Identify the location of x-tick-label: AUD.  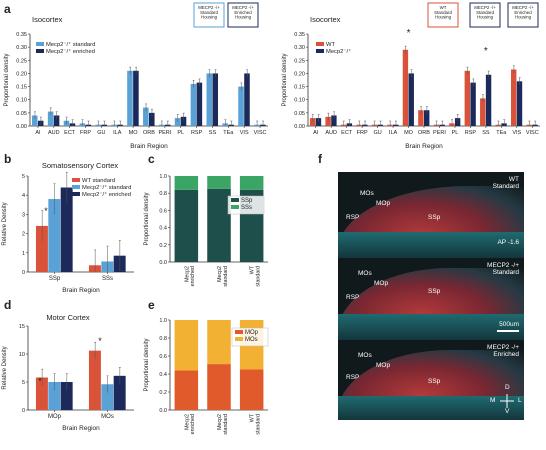
(54, 133).